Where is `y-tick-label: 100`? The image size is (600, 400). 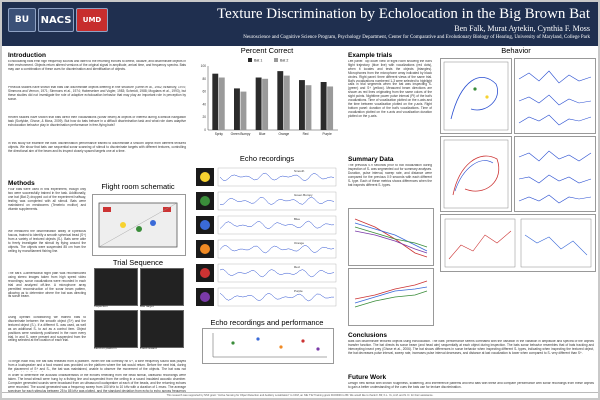 y-tick-label: 100 is located at coordinates (204, 66).